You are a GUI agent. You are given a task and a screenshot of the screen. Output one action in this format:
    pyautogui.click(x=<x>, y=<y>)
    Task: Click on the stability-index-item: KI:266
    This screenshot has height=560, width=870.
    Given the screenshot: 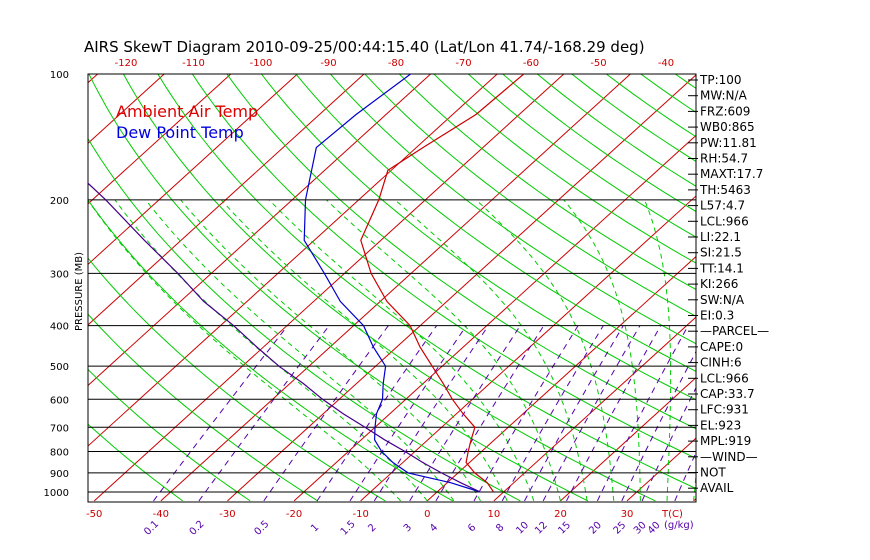 What is the action you would take?
    pyautogui.click(x=719, y=284)
    